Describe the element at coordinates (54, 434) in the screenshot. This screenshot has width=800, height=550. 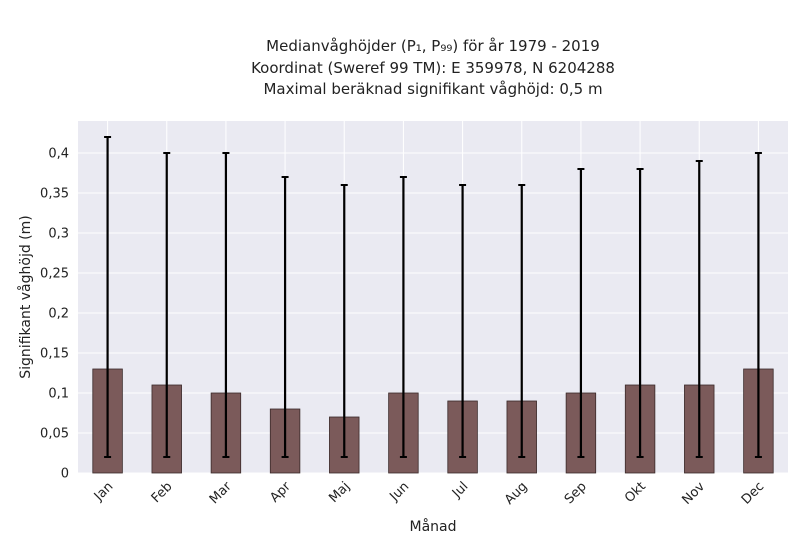
I see `y-tick-label: 0,05` at that location.